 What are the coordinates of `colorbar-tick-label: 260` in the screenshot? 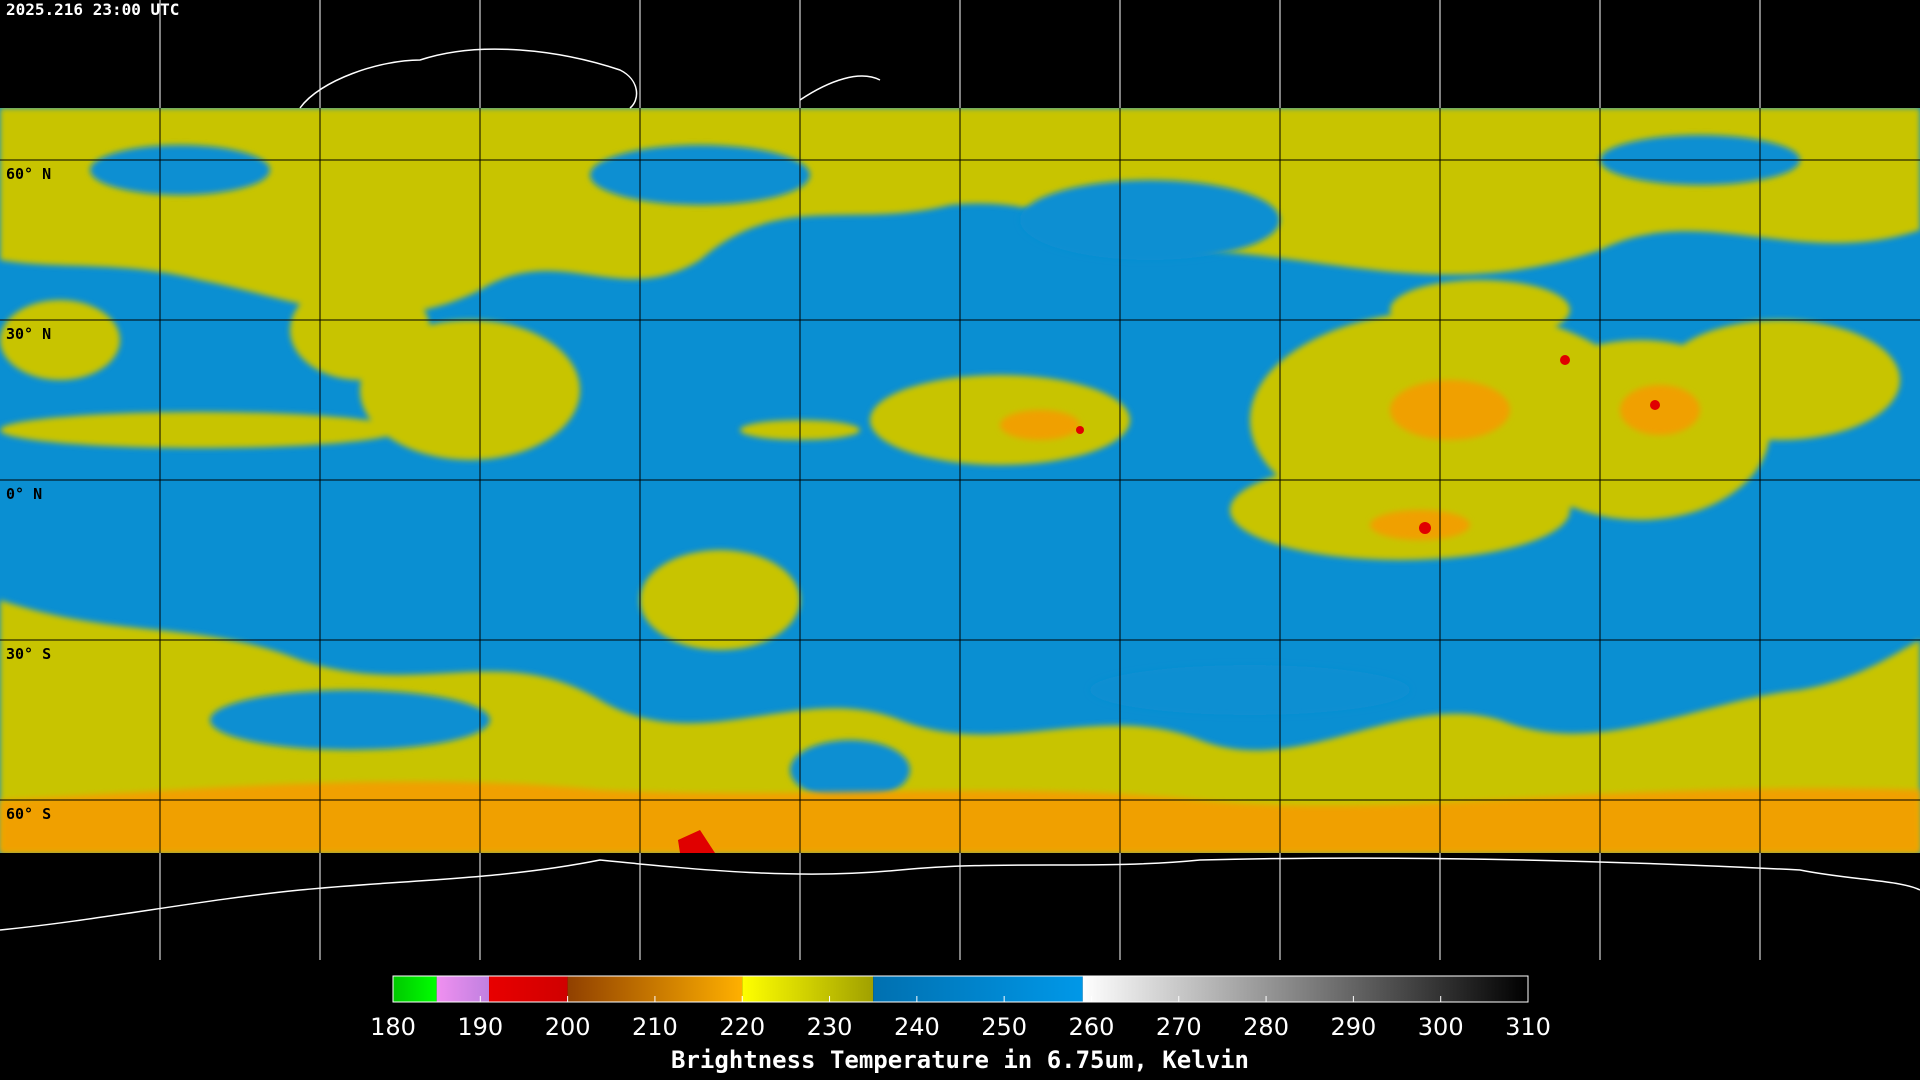 It's located at (1092, 1027).